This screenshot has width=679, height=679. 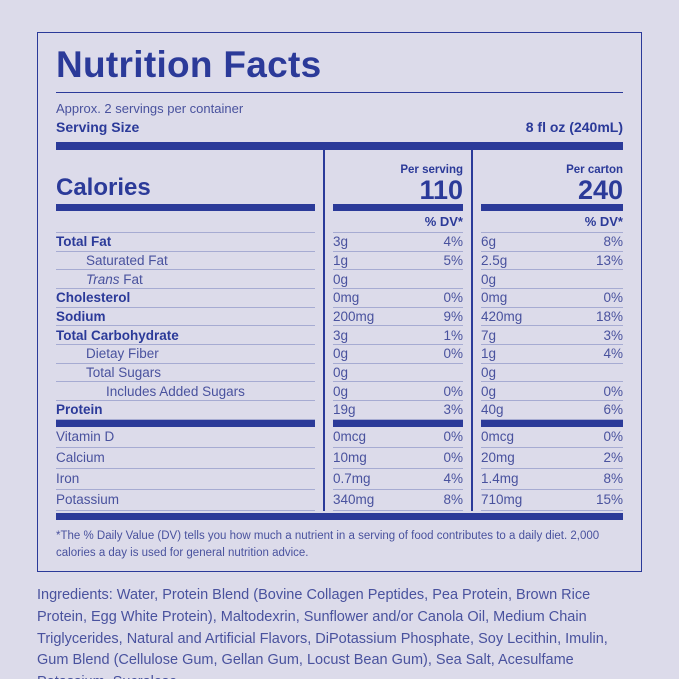 I want to click on nutrient-dv: 6%, so click(x=613, y=410).